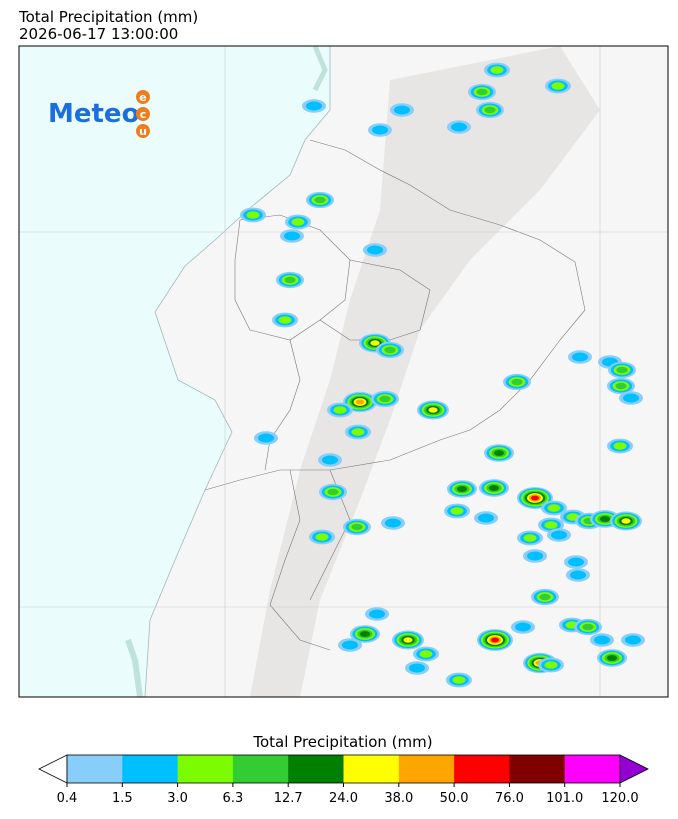 The image size is (678, 819). What do you see at coordinates (343, 798) in the screenshot?
I see `colorbar-tick-label: 24.0` at bounding box center [343, 798].